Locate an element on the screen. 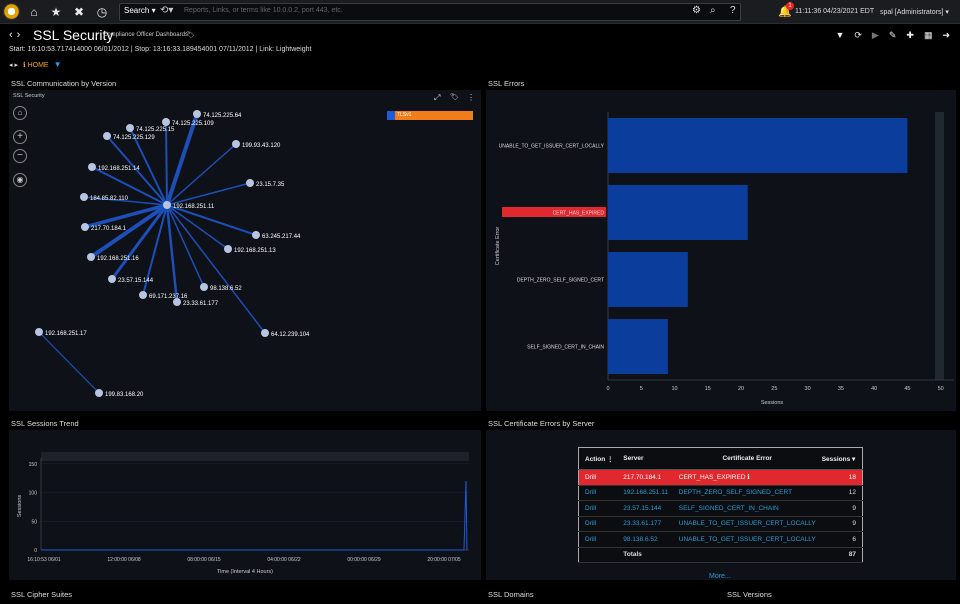 The height and width of the screenshot is (604, 960). chevron-down-icon: ▼ is located at coordinates (57, 64).